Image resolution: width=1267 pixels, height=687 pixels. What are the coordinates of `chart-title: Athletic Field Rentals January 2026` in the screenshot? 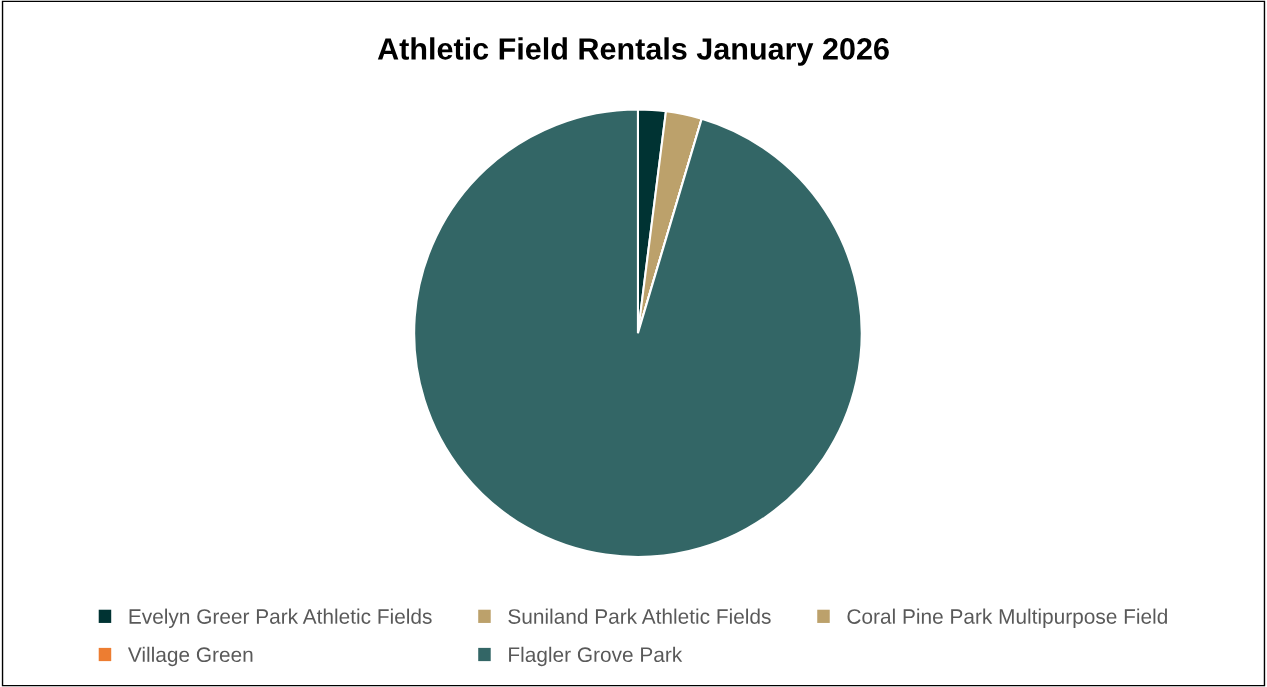 It's located at (633, 51).